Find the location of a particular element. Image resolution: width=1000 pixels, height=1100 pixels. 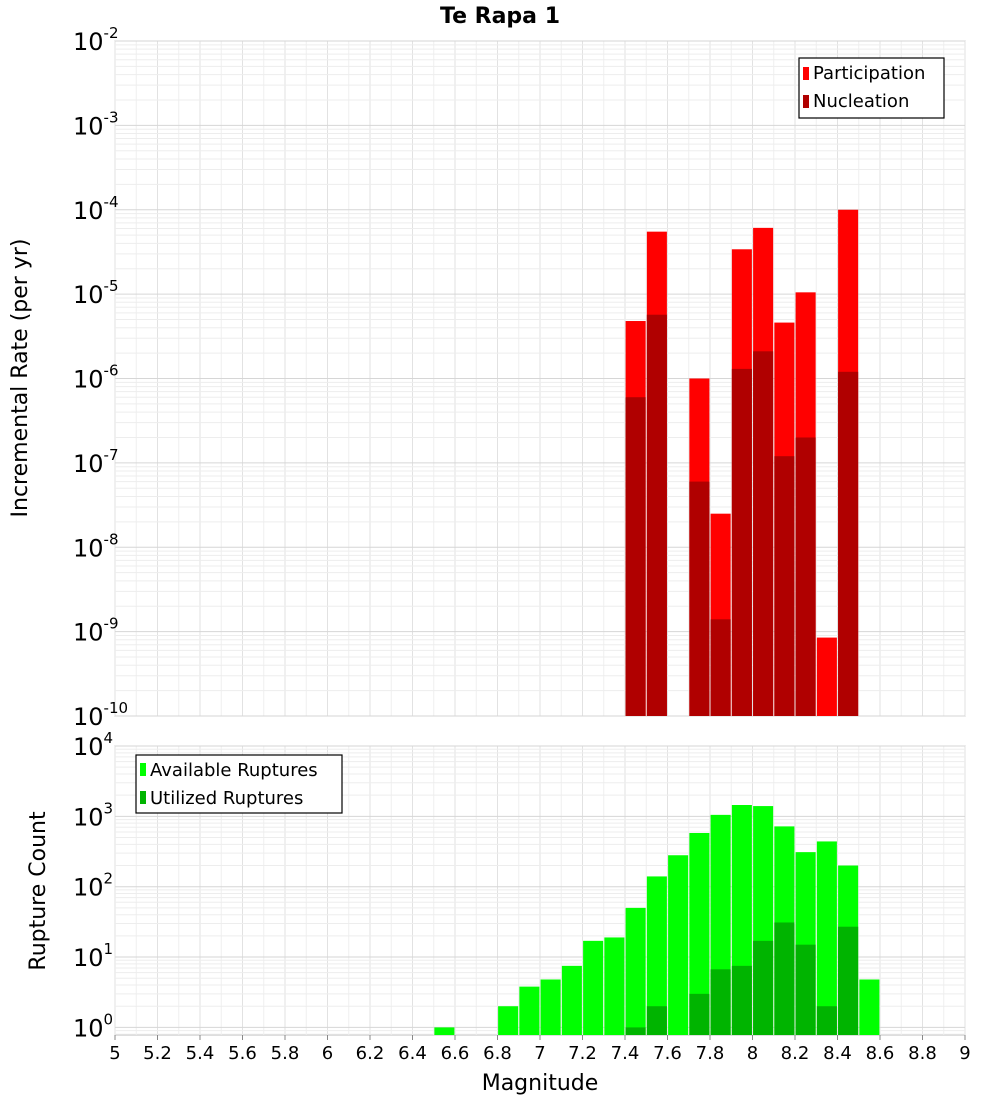

rate-bar-nucleation-8.25 is located at coordinates (805, 576).